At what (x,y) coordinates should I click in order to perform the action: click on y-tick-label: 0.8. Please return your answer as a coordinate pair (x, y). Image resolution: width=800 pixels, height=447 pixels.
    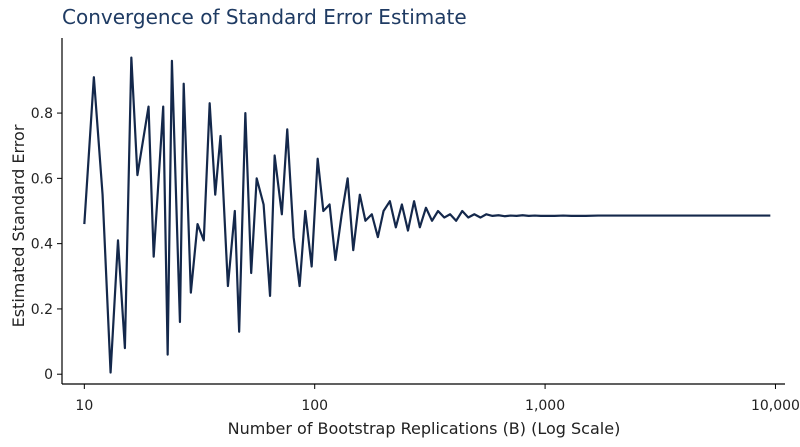
    Looking at the image, I should click on (42, 114).